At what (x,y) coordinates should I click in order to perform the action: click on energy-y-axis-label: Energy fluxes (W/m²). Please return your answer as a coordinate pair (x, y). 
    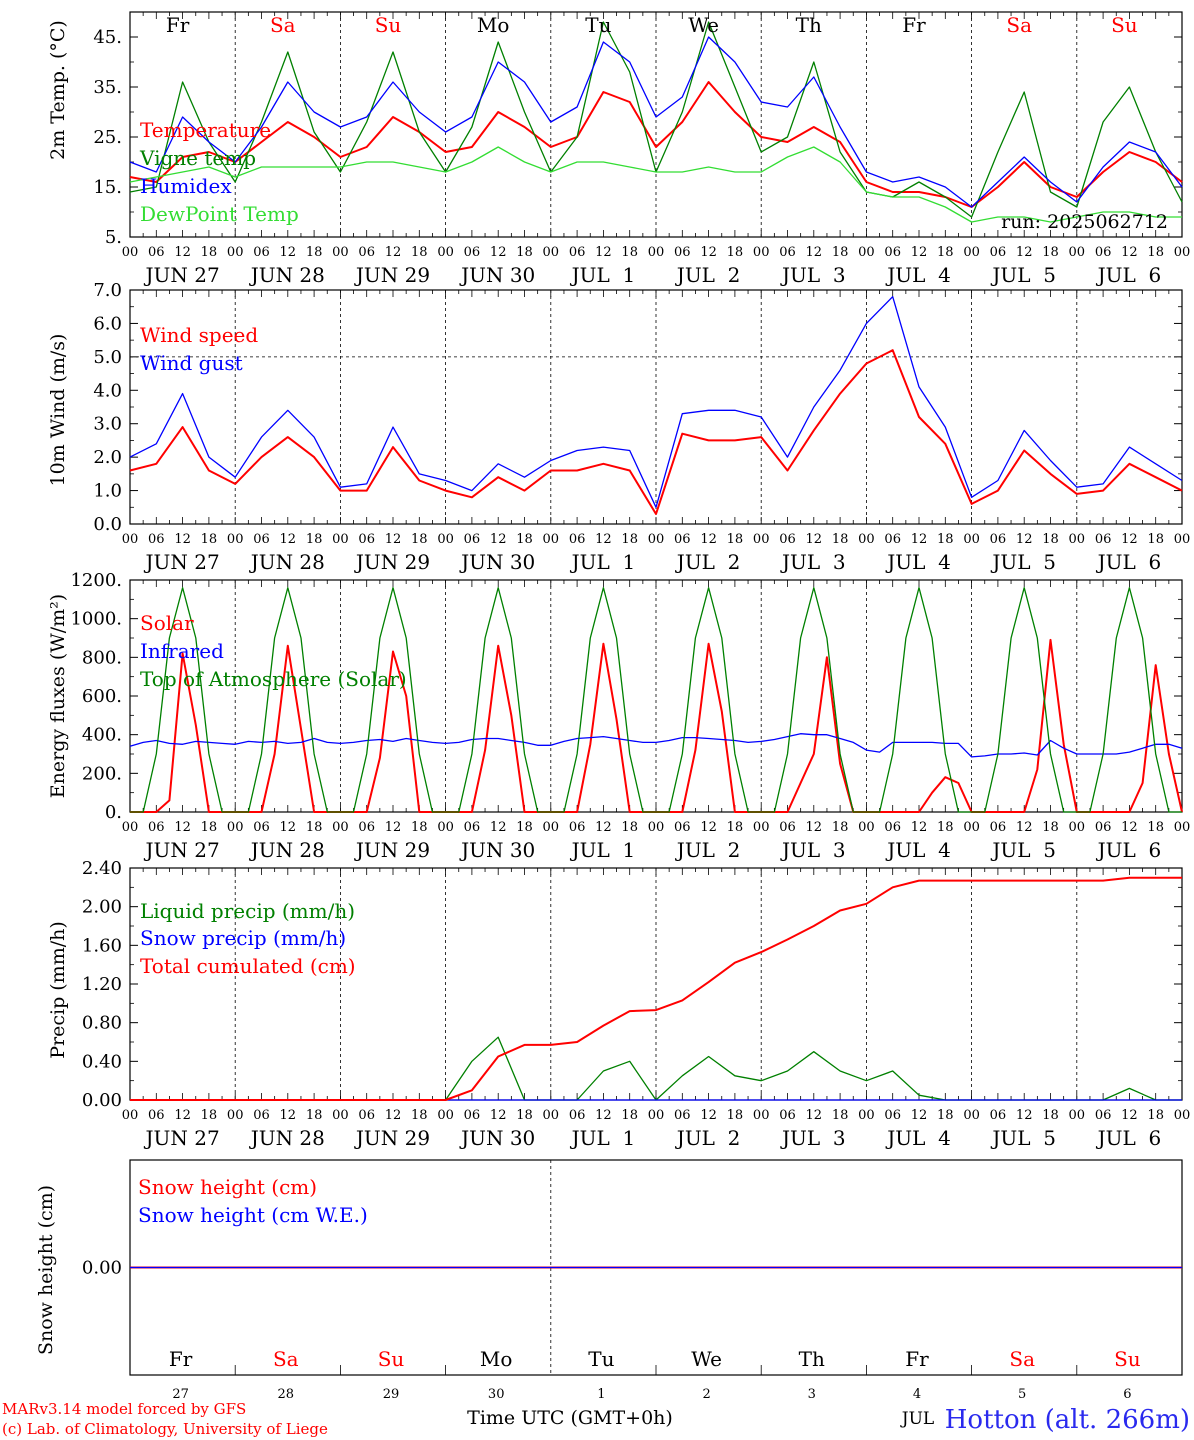
    Looking at the image, I should click on (58, 696).